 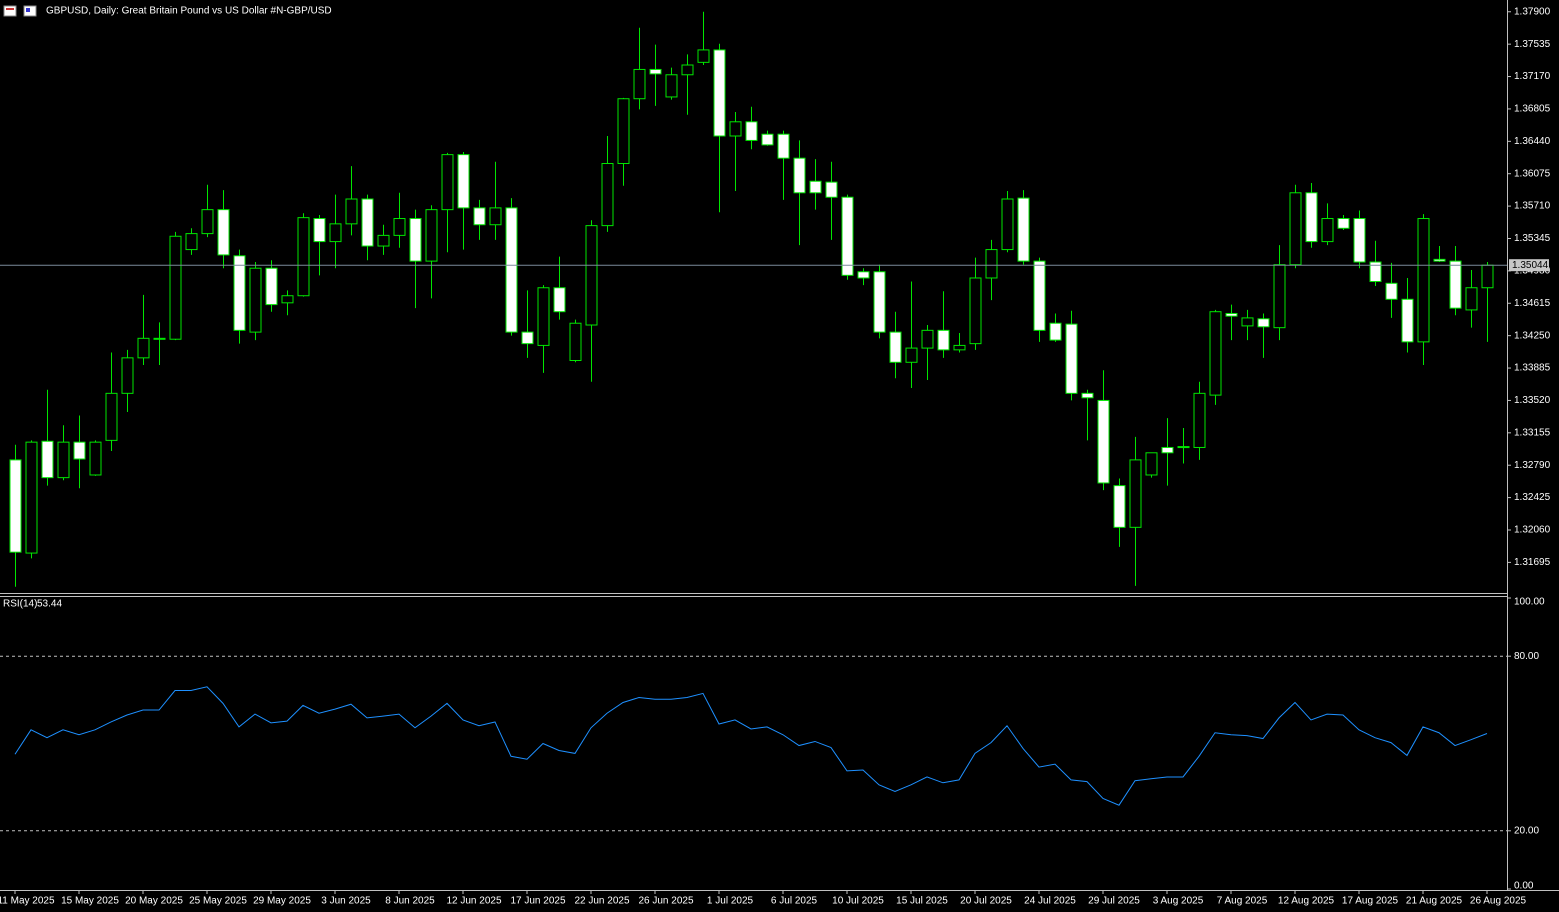 What do you see at coordinates (1532, 44) in the screenshot?
I see `y-tick-label: 1.37535` at bounding box center [1532, 44].